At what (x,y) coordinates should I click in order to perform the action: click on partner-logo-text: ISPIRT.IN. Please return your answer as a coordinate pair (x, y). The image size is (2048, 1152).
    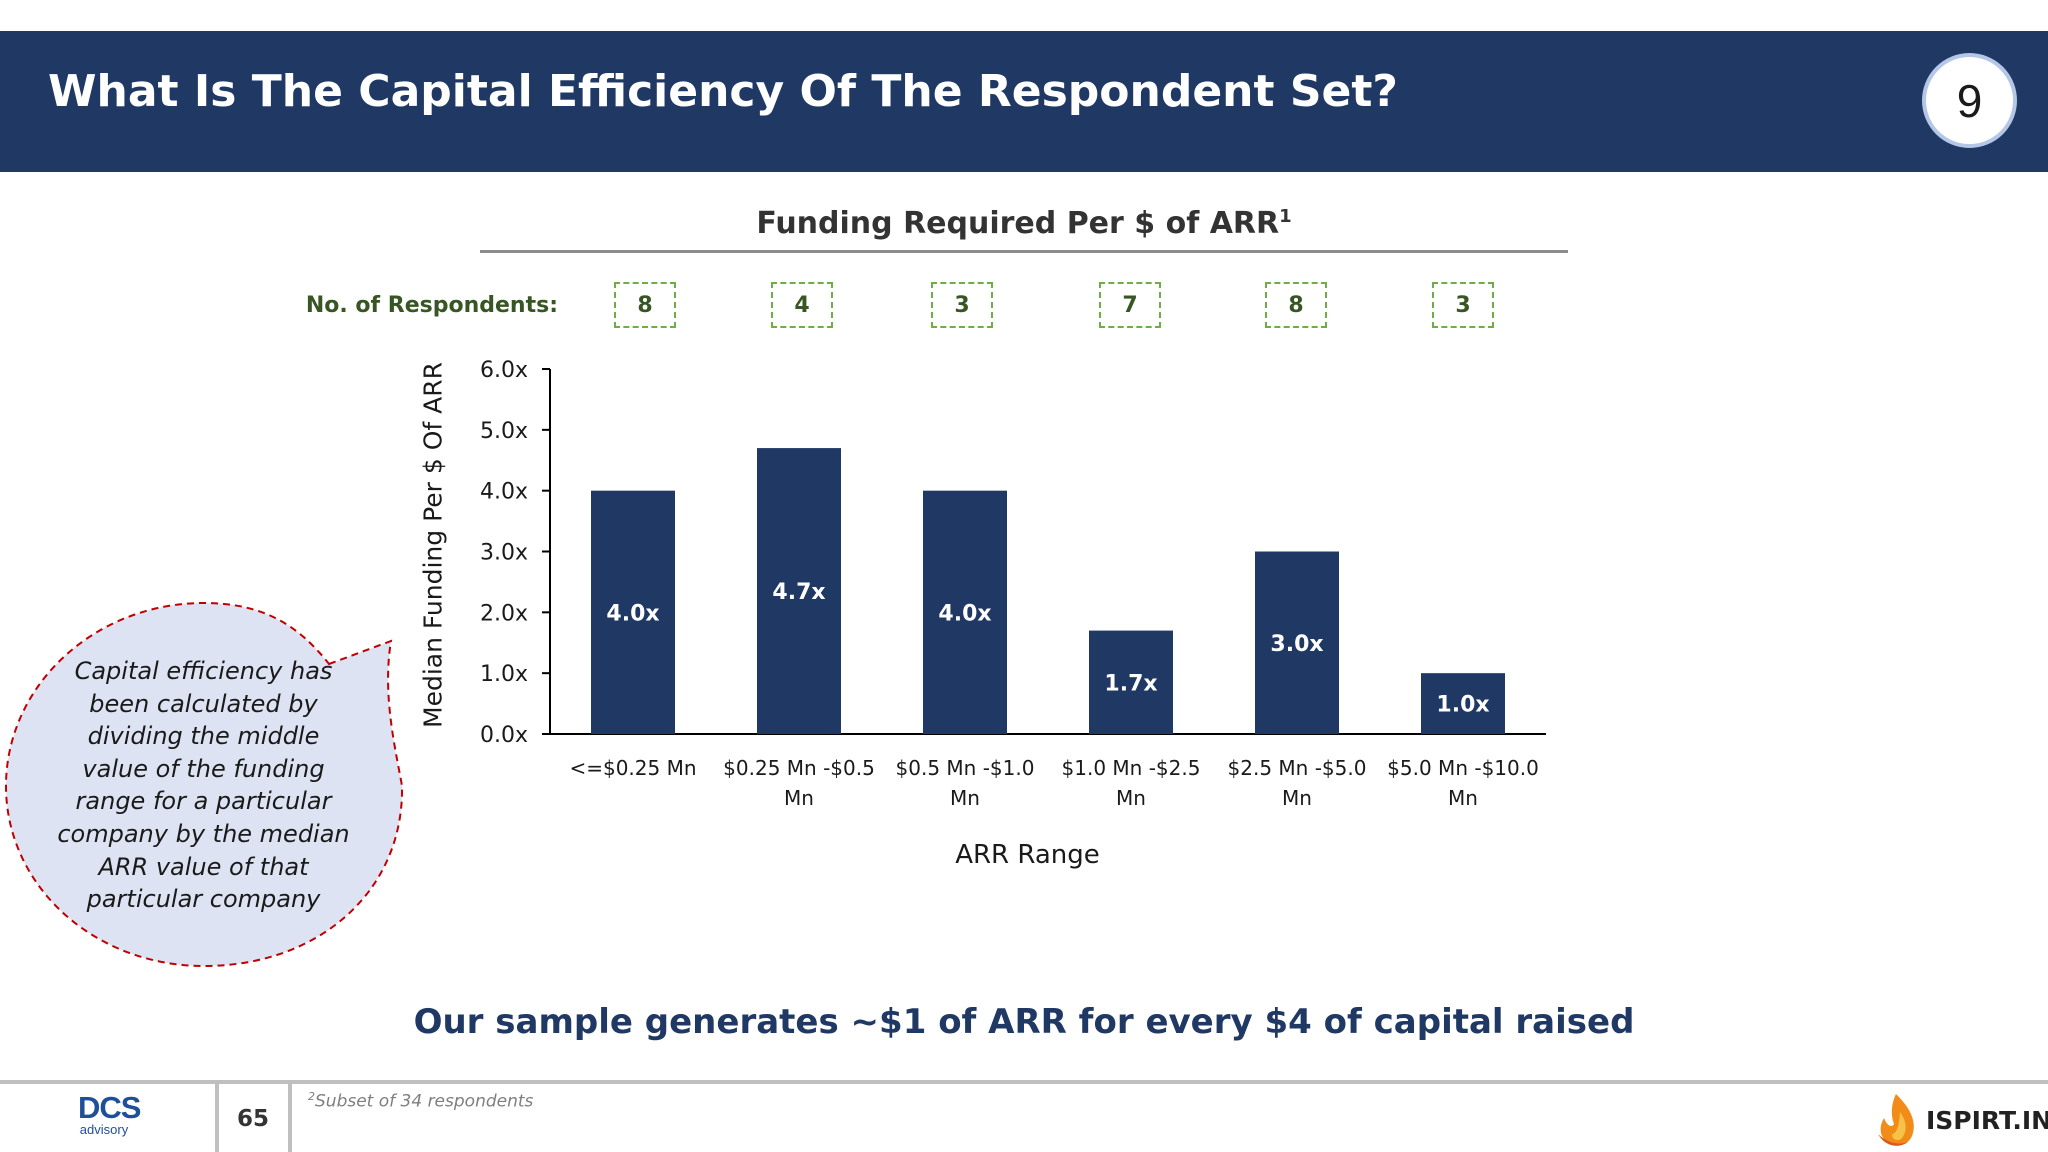
    Looking at the image, I should click on (1987, 1120).